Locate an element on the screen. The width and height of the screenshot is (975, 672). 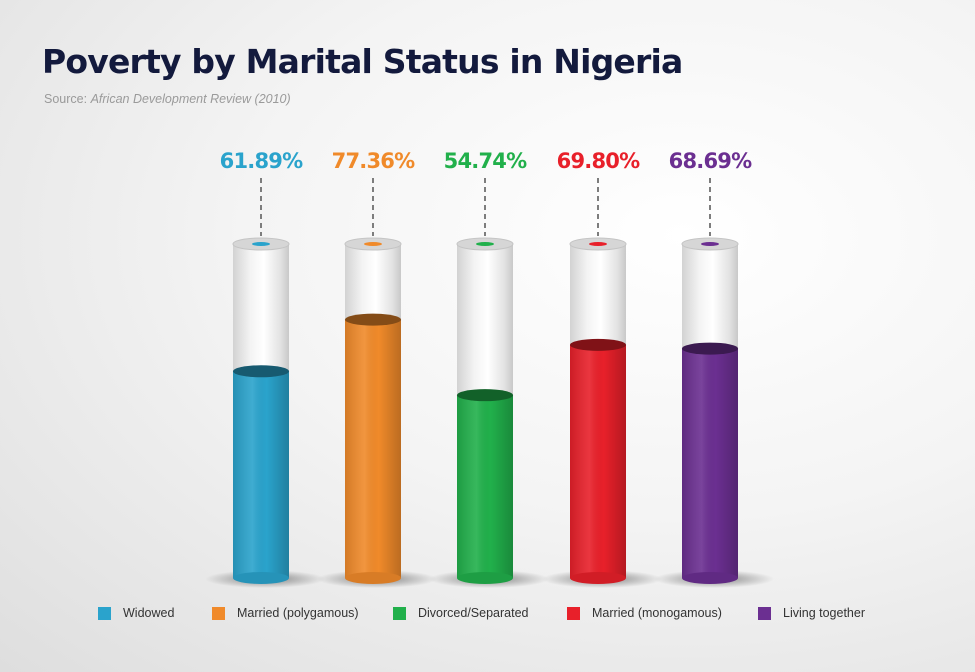
legend-label: Living together is located at coordinates (824, 613).